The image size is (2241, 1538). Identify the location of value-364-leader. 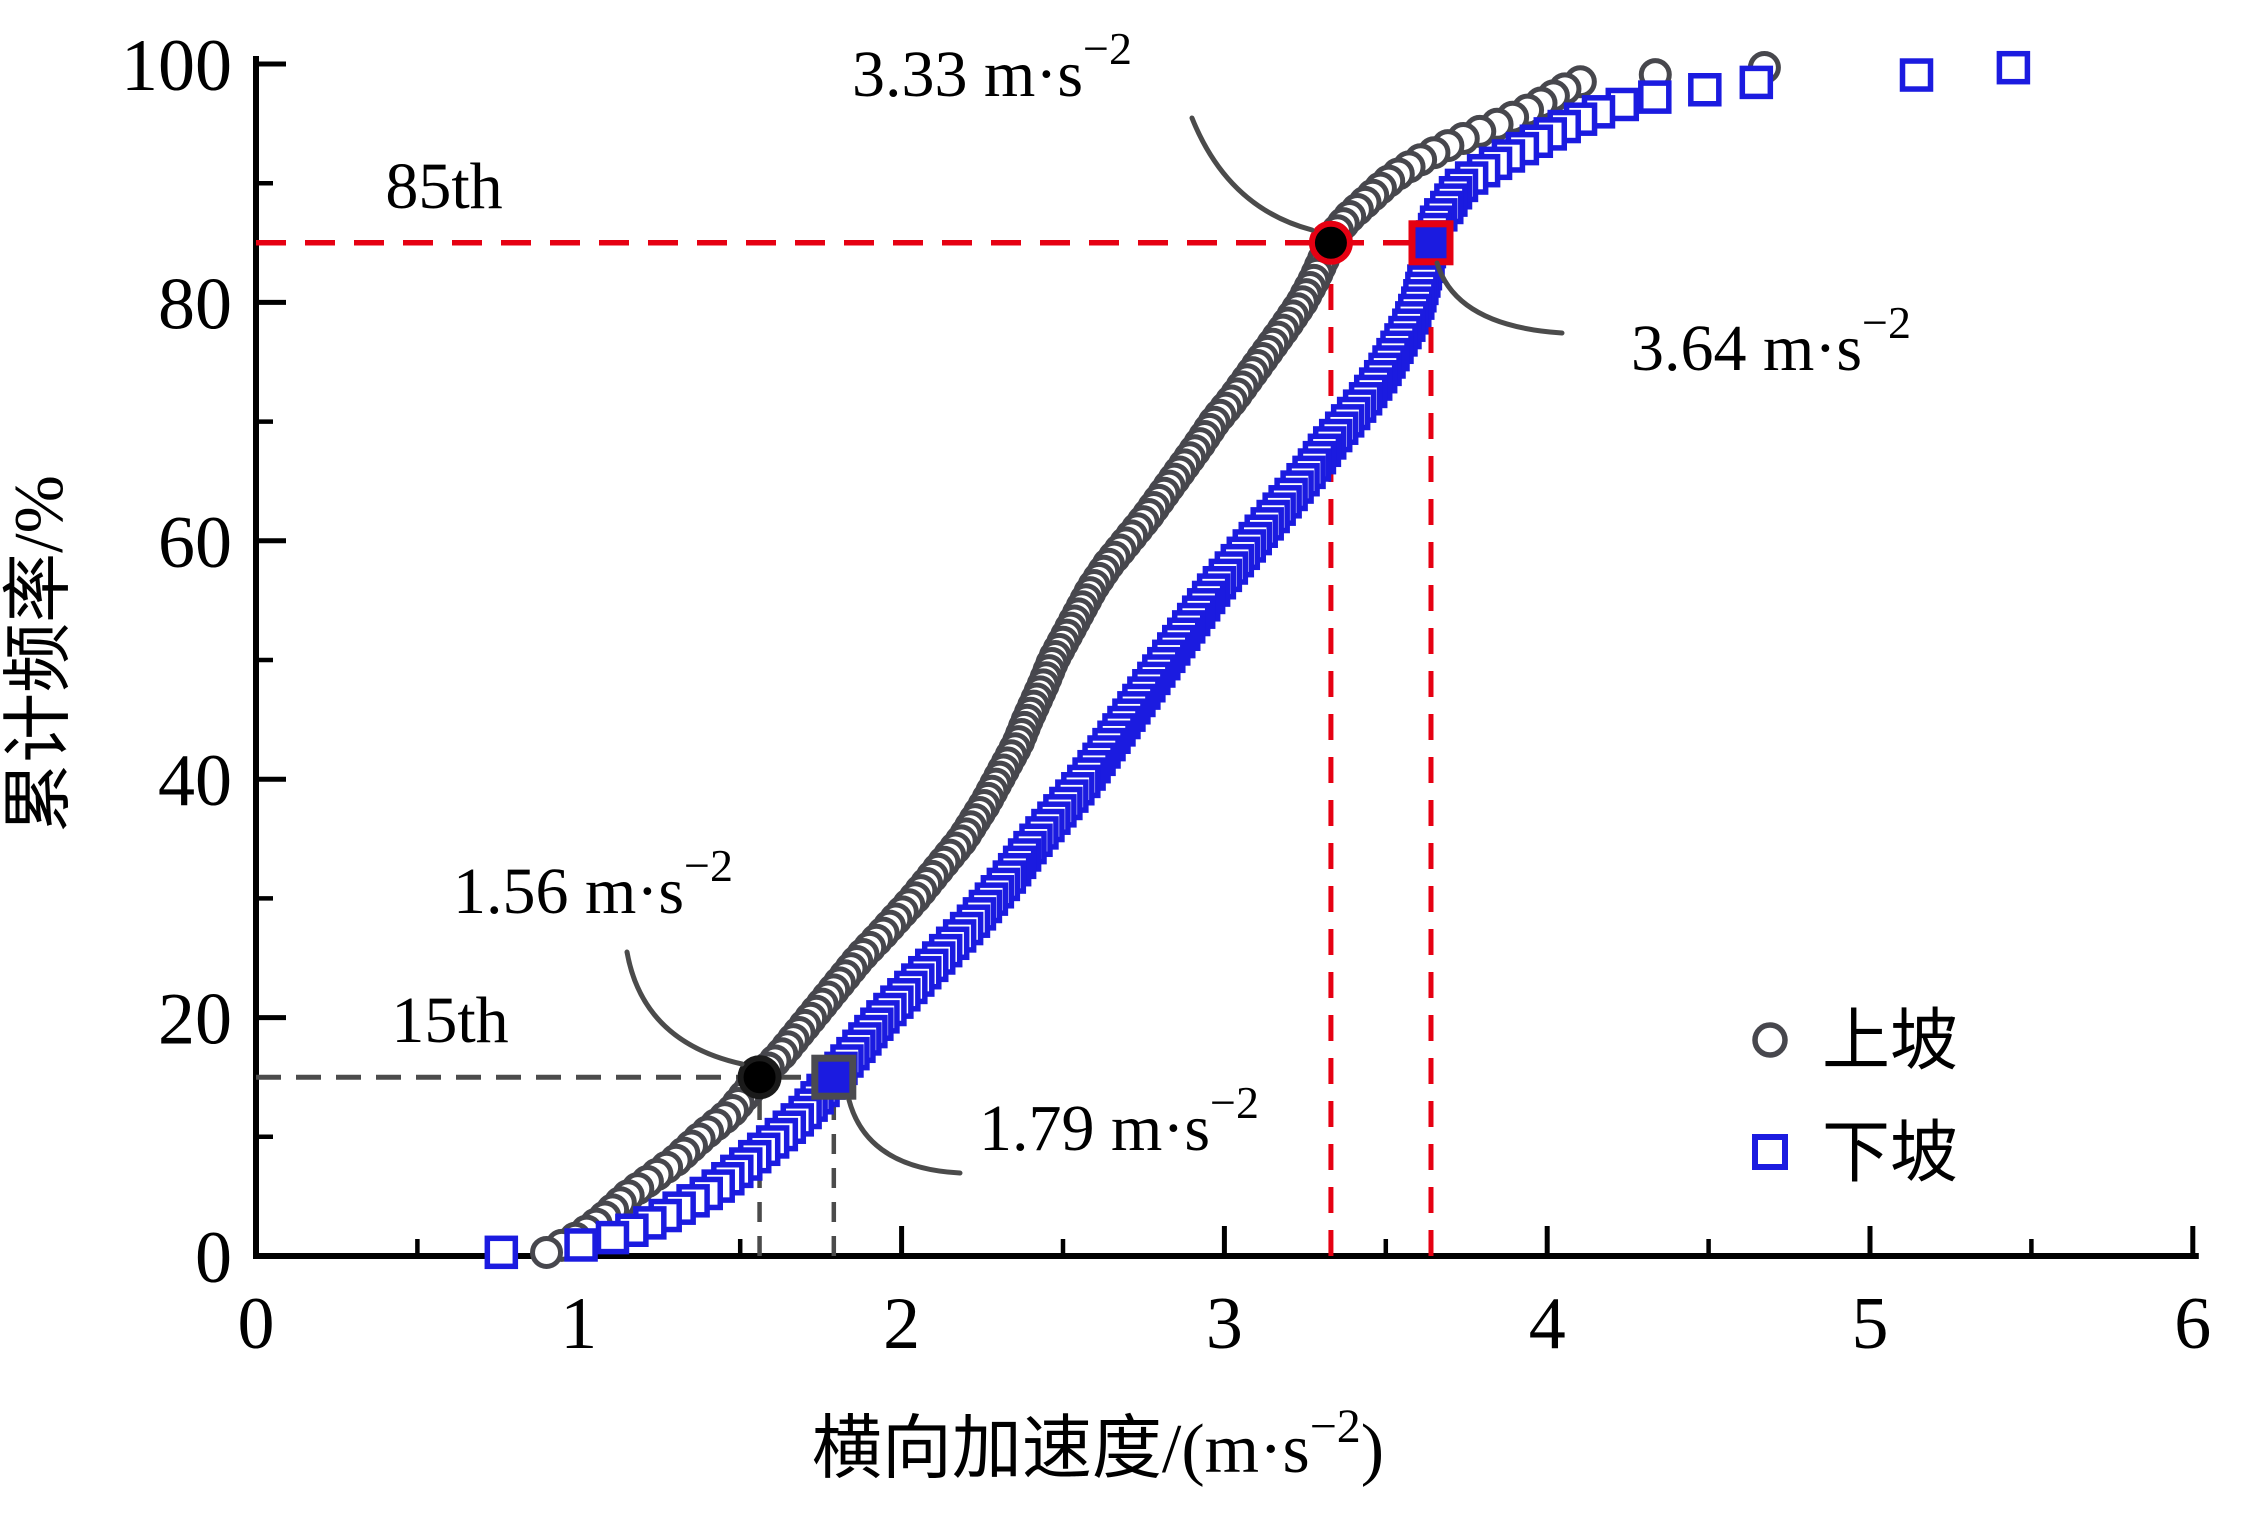
(1499, 298).